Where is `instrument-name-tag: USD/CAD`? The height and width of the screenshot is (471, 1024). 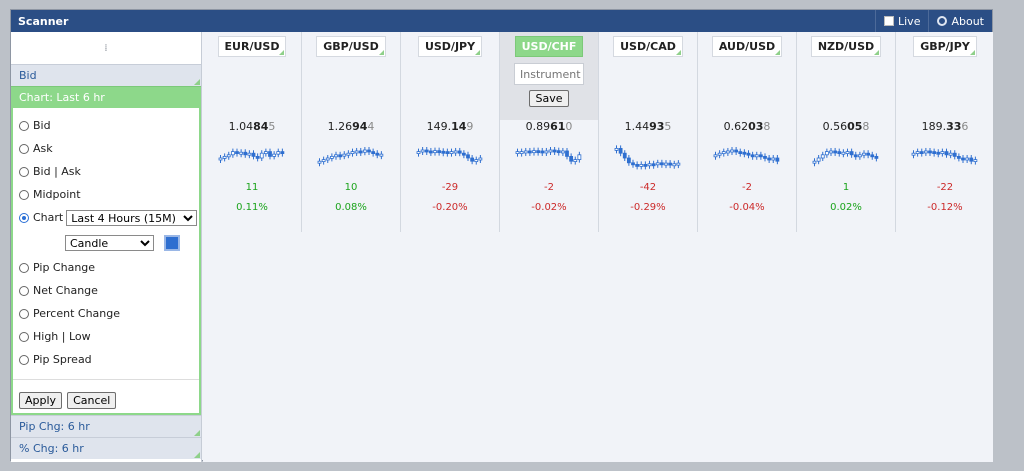
instrument-name-tag: USD/CAD is located at coordinates (648, 46).